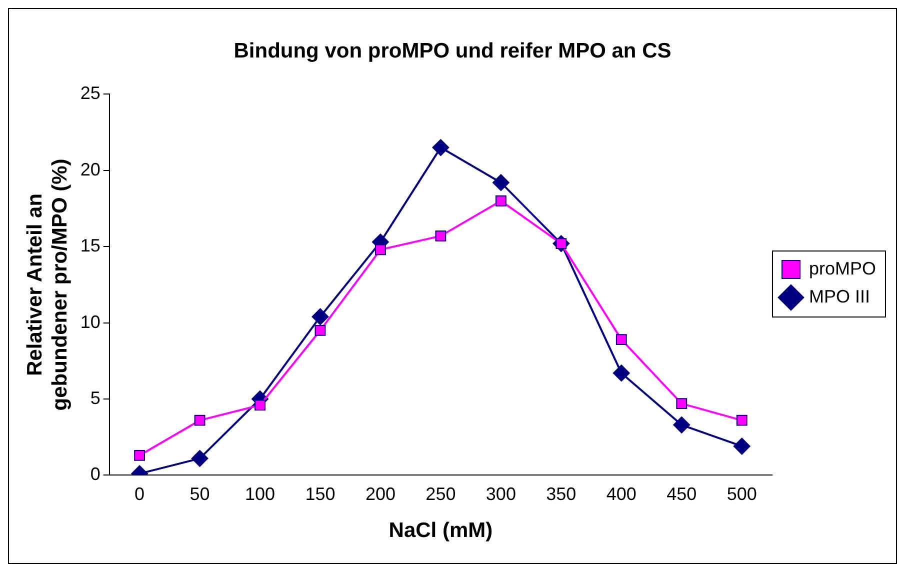 The image size is (905, 572). What do you see at coordinates (95, 398) in the screenshot?
I see `y-tick-label: 5` at bounding box center [95, 398].